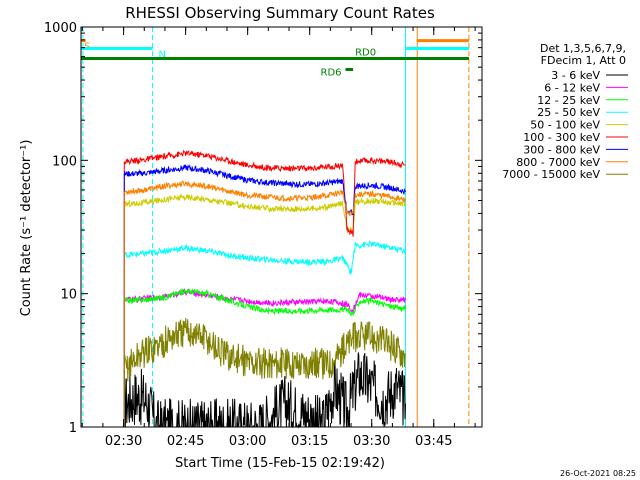 The width and height of the screenshot is (640, 480). I want to click on y-tick-label-3: 1000, so click(60, 28).